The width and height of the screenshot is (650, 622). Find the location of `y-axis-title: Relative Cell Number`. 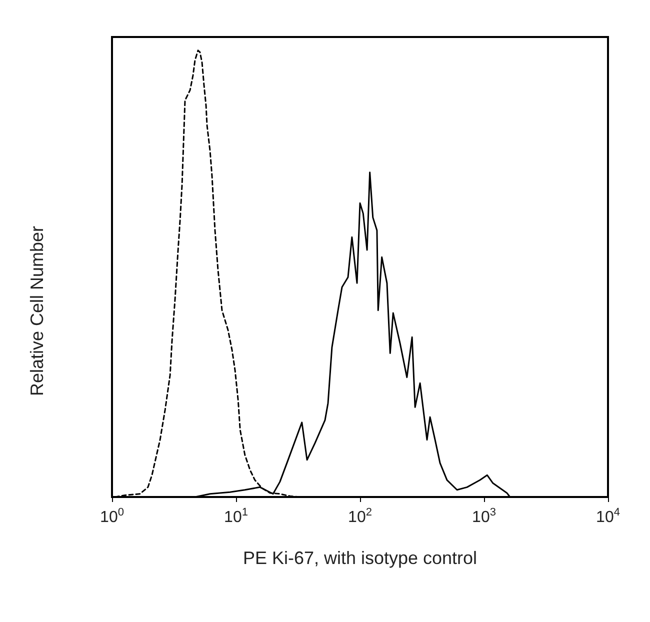

y-axis-title: Relative Cell Number is located at coordinates (37, 311).